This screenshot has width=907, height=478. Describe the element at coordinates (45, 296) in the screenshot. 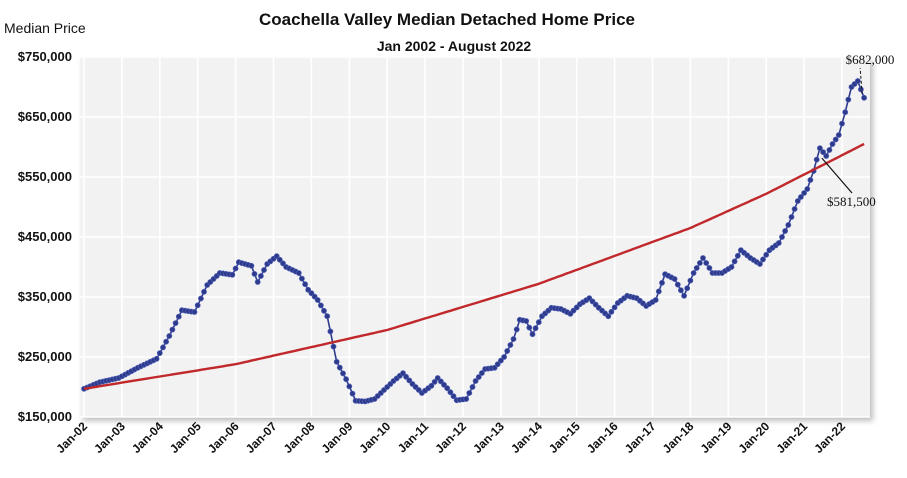

I see `y-tick-label: $350,000` at that location.